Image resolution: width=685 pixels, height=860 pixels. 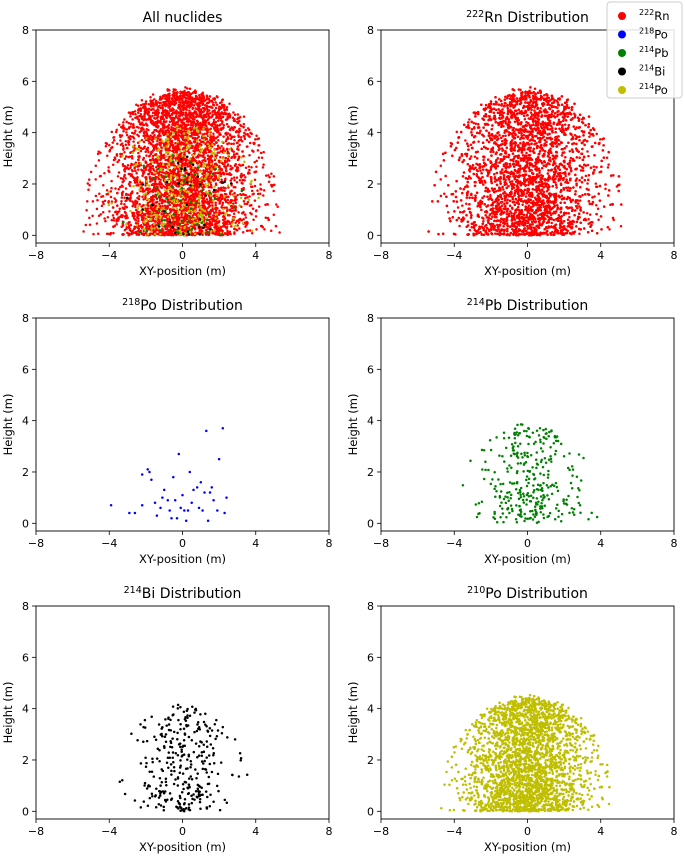 What do you see at coordinates (181, 161) in the screenshot?
I see `points-layer` at bounding box center [181, 161].